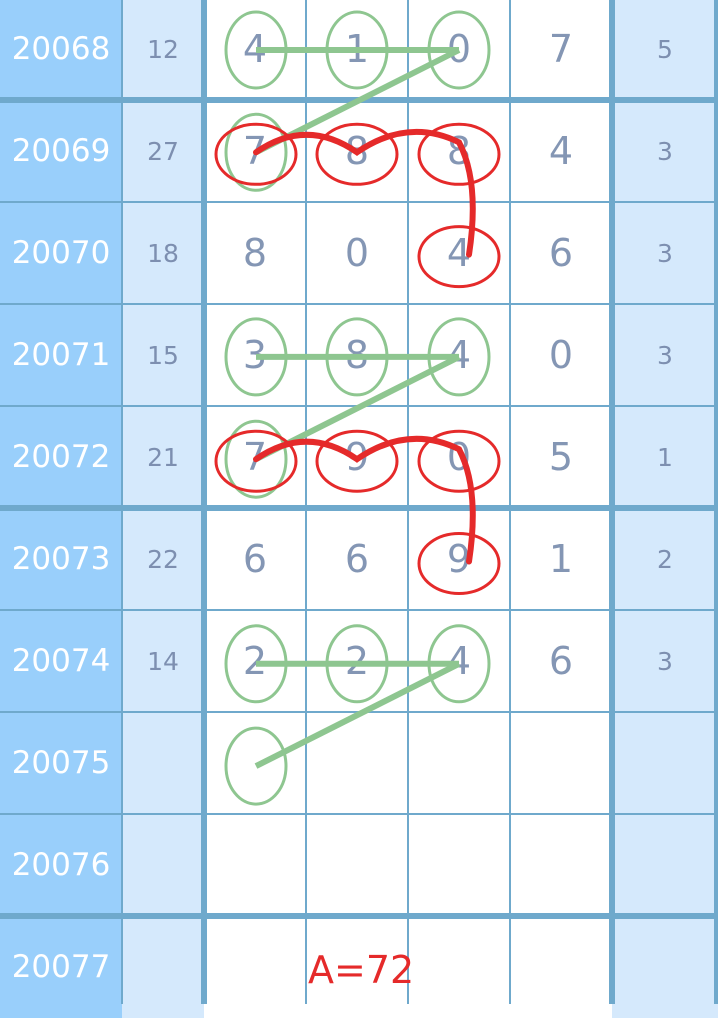 This screenshot has height=1018, width=718. What do you see at coordinates (61, 253) in the screenshot?
I see `issue-number: 20070` at bounding box center [61, 253].